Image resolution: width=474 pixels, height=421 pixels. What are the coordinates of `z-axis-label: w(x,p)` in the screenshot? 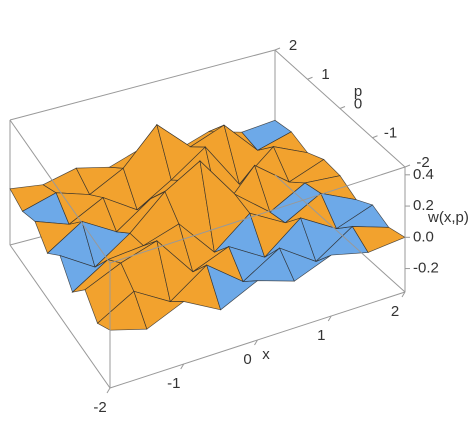 It's located at (448, 217).